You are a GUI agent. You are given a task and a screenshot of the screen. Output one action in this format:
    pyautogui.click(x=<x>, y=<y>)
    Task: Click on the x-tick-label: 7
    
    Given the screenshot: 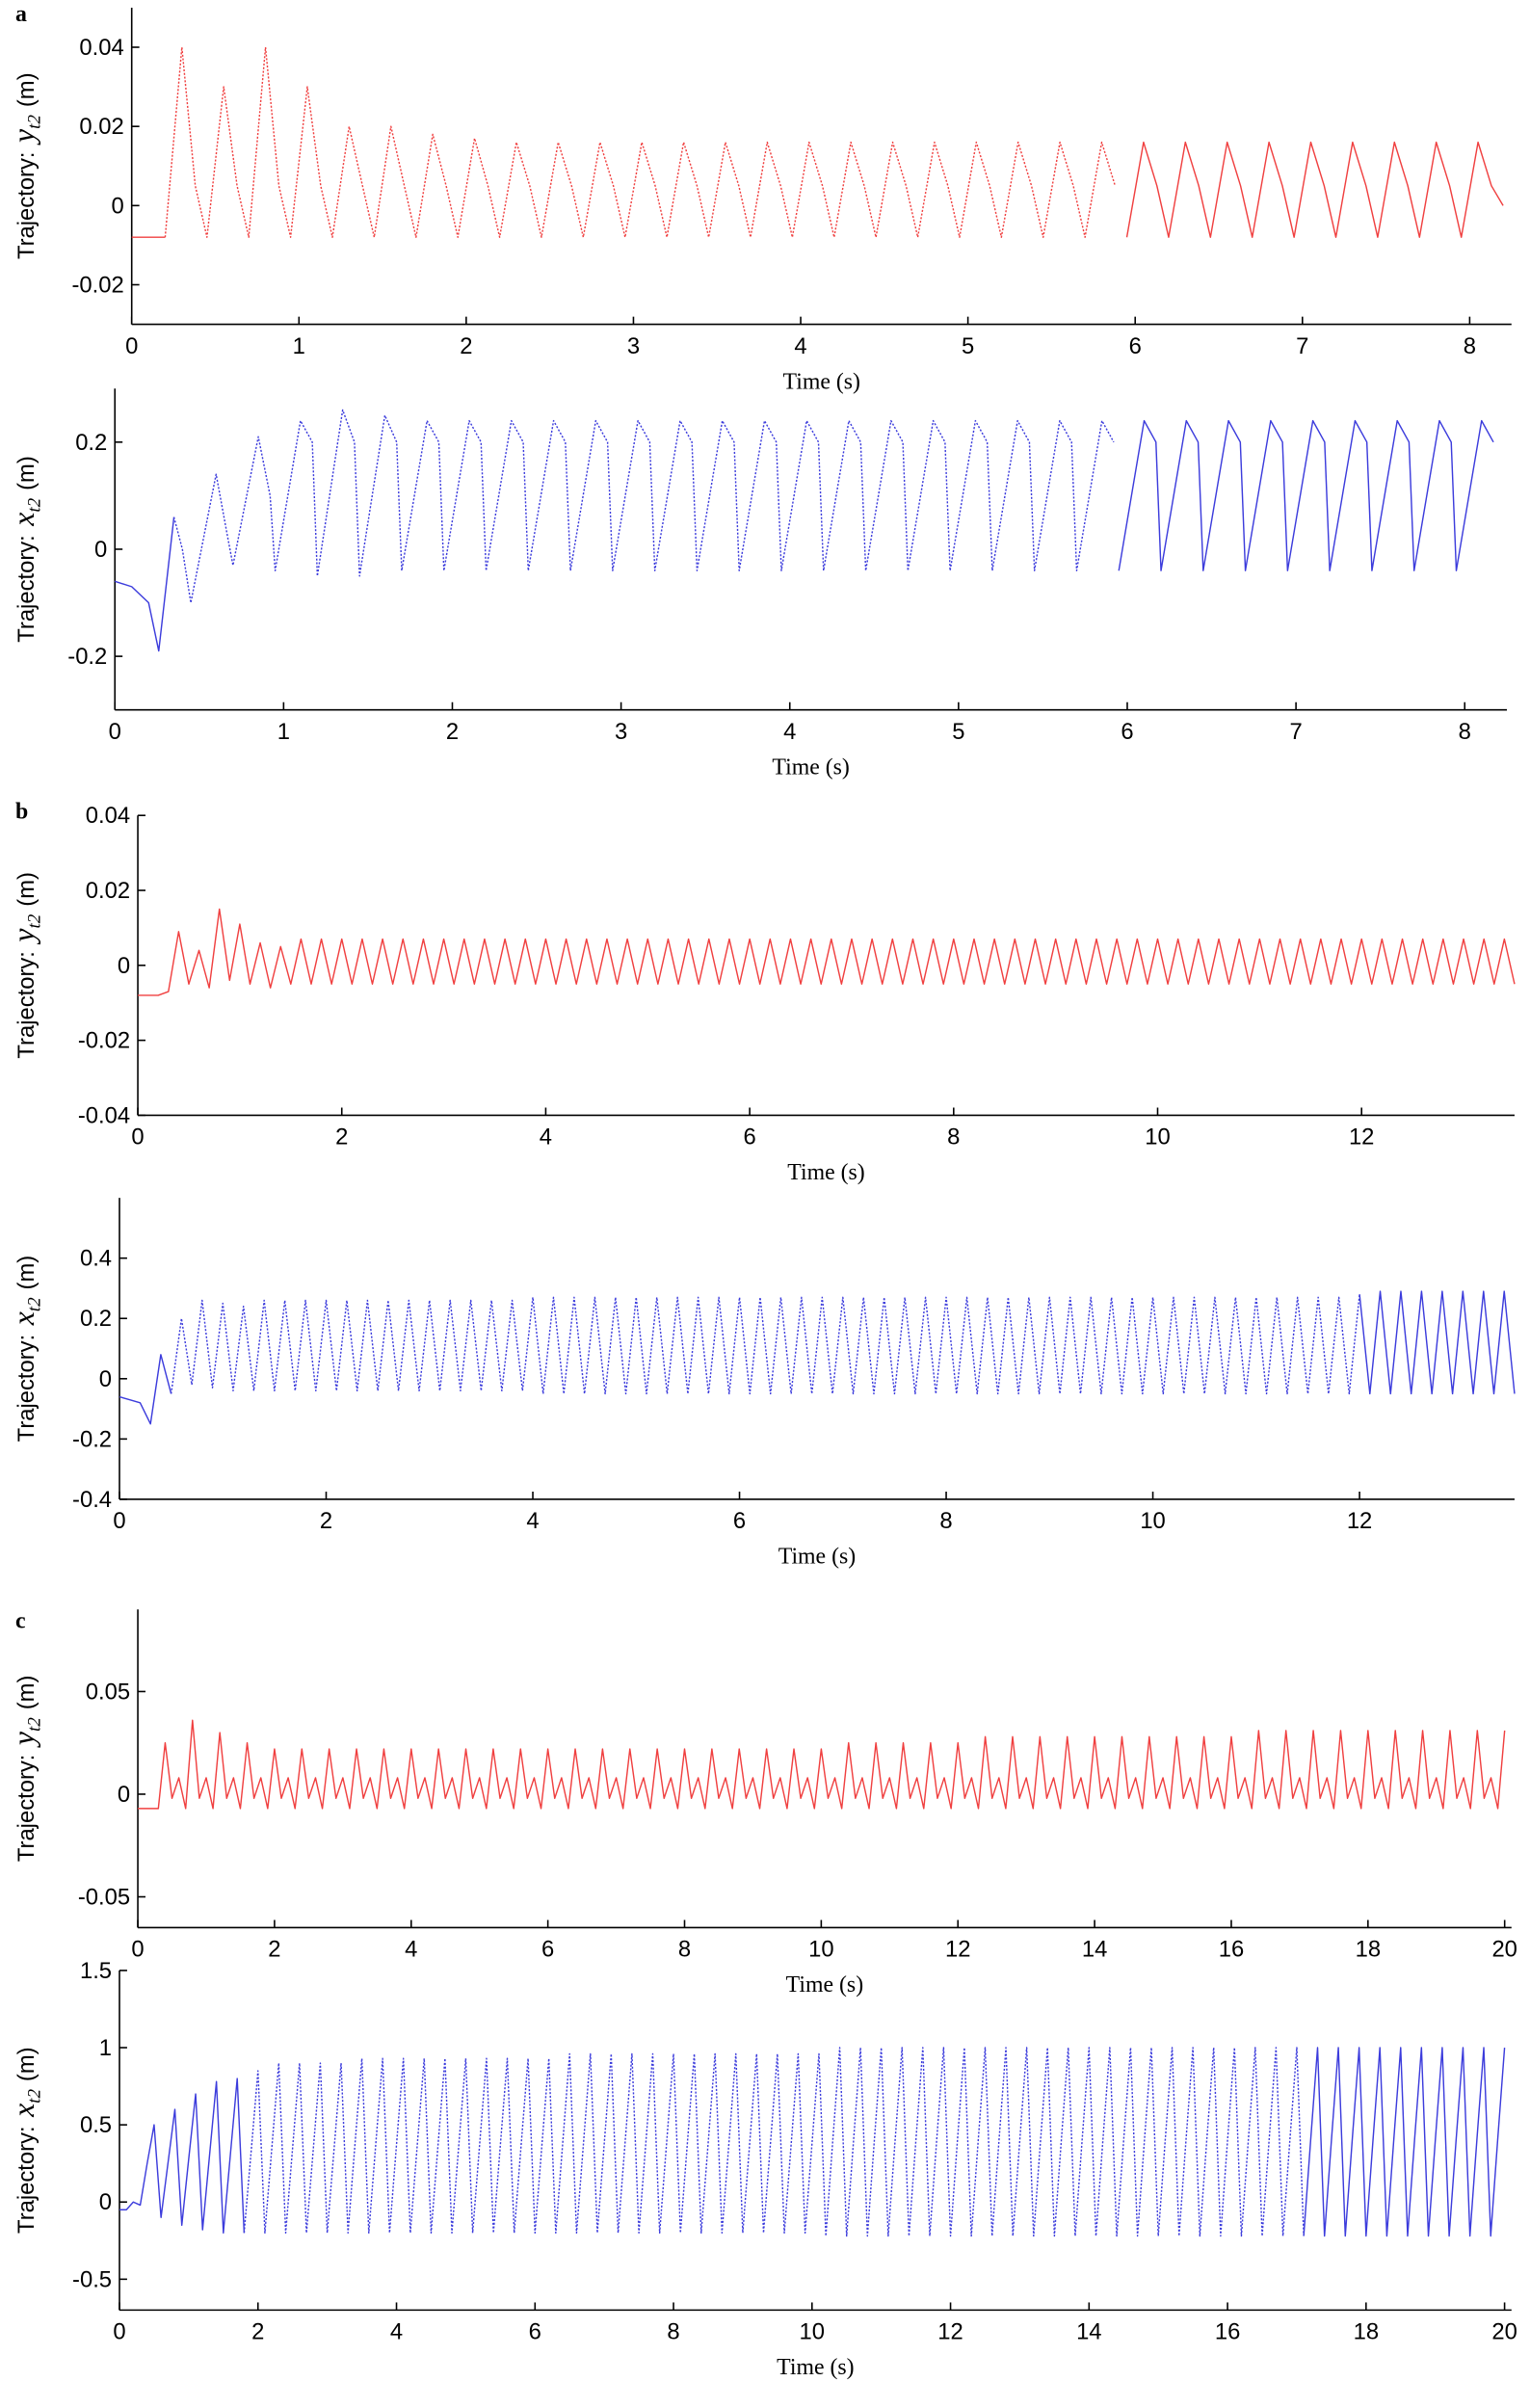 What is the action you would take?
    pyautogui.click(x=1295, y=732)
    